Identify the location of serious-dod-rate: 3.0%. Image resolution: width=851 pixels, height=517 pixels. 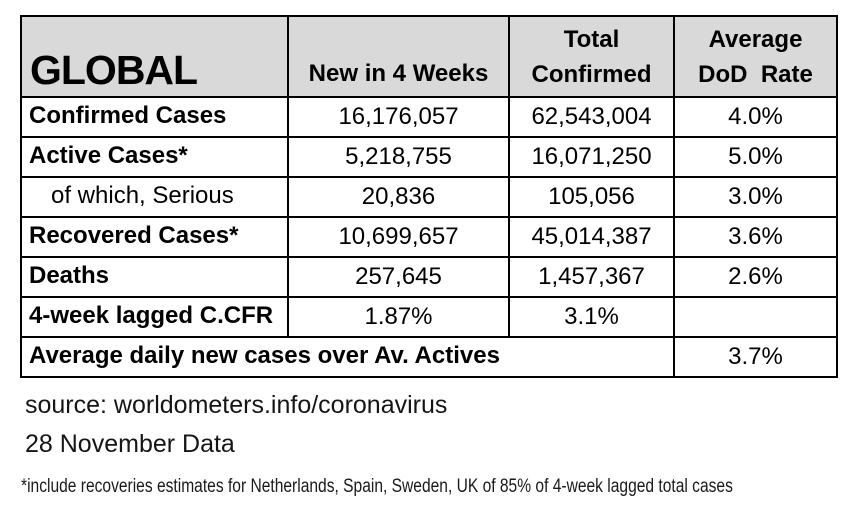
(755, 197).